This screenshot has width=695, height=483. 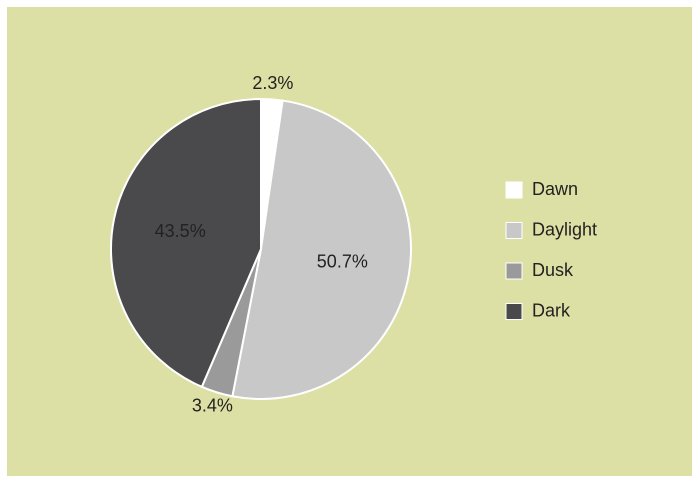 What do you see at coordinates (564, 229) in the screenshot?
I see `legend-label: Daylight` at bounding box center [564, 229].